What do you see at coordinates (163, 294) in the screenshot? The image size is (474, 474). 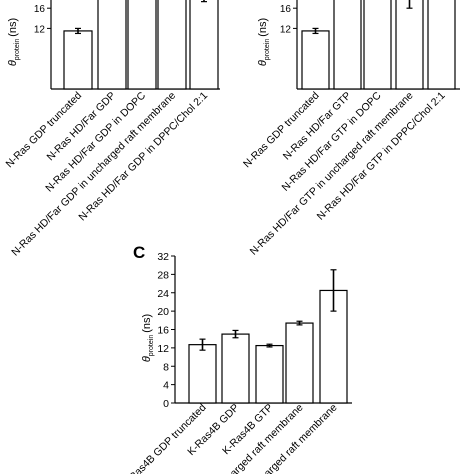 I see `y-tick-label: 24` at bounding box center [163, 294].